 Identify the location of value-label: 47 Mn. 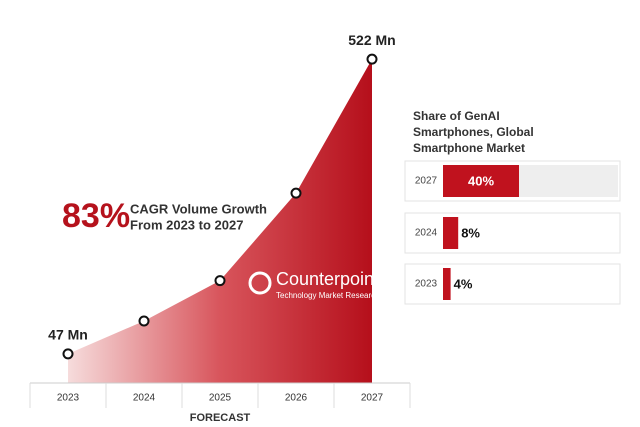
(68, 335).